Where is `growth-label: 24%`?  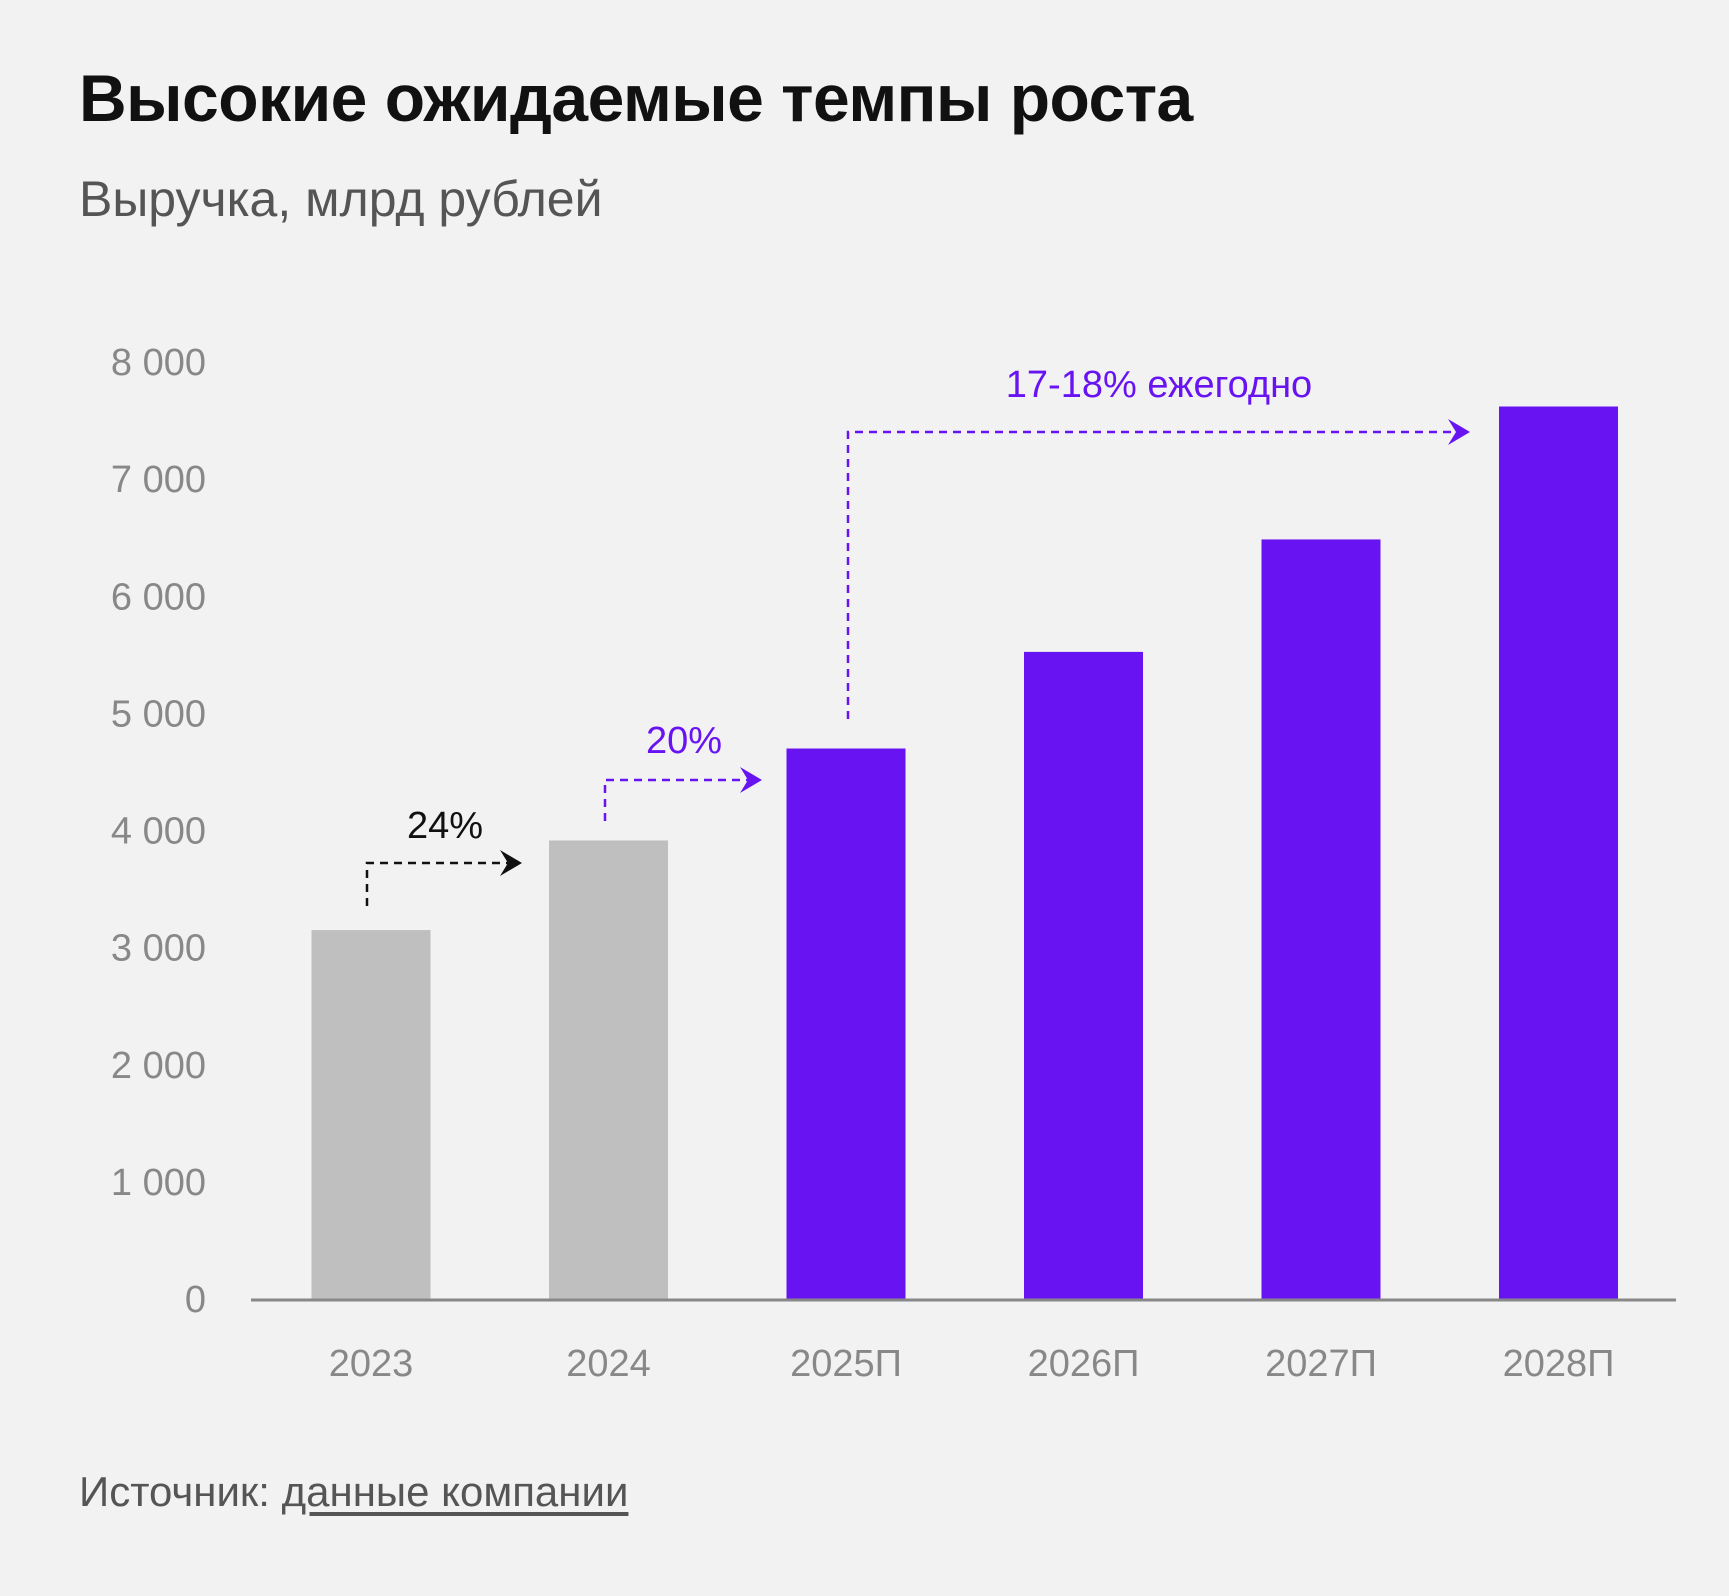 growth-label: 24% is located at coordinates (445, 826).